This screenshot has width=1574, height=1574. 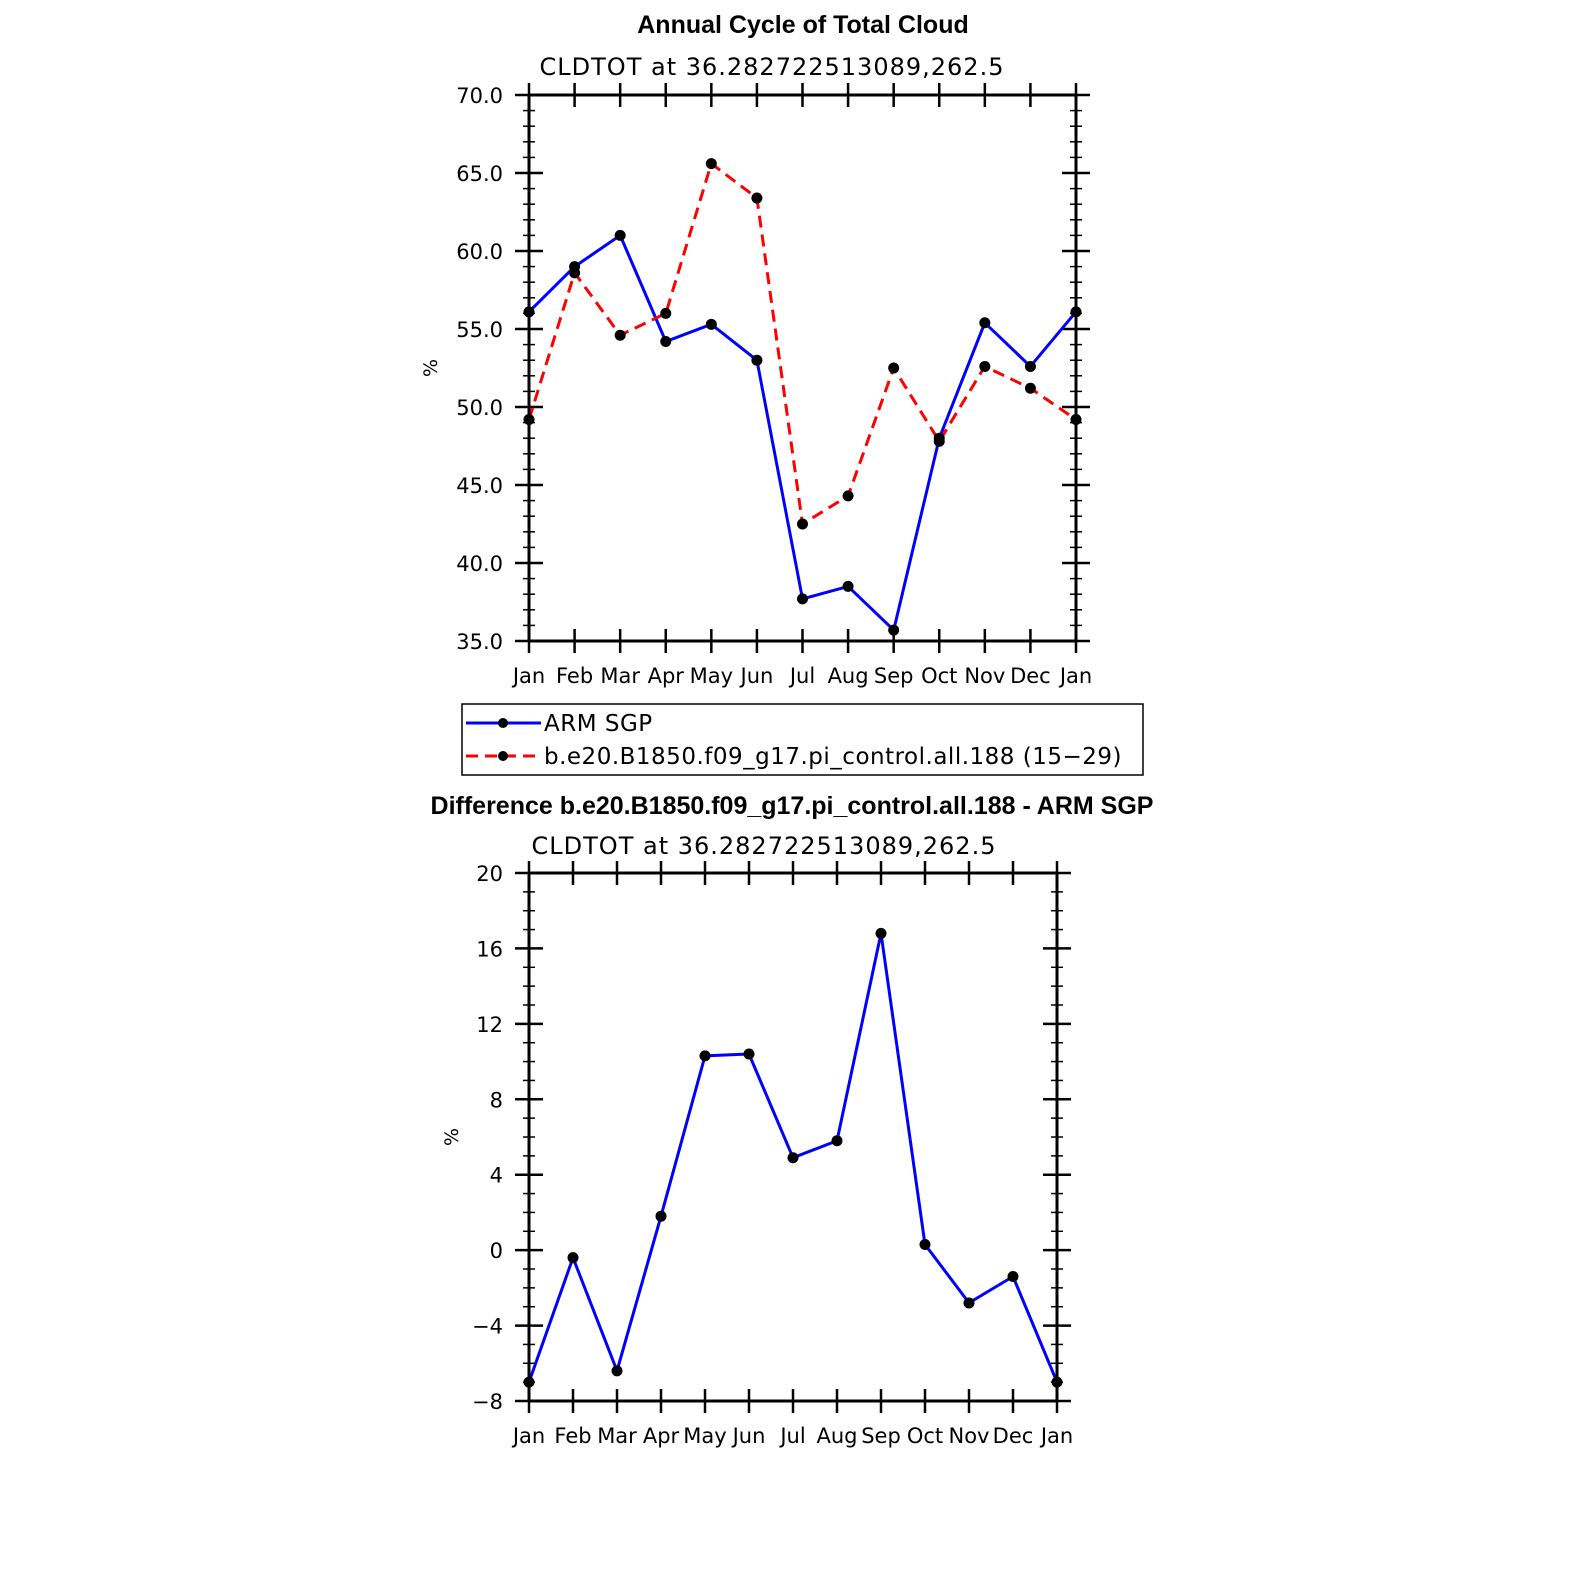 I want to click on series-line-arm-sgp, so click(x=802, y=432).